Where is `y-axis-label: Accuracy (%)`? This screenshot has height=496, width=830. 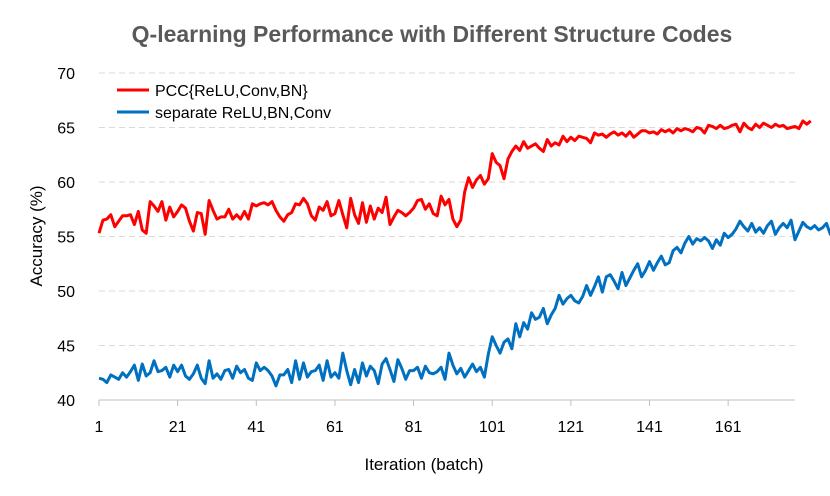
y-axis-label: Accuracy (%) is located at coordinates (36, 235).